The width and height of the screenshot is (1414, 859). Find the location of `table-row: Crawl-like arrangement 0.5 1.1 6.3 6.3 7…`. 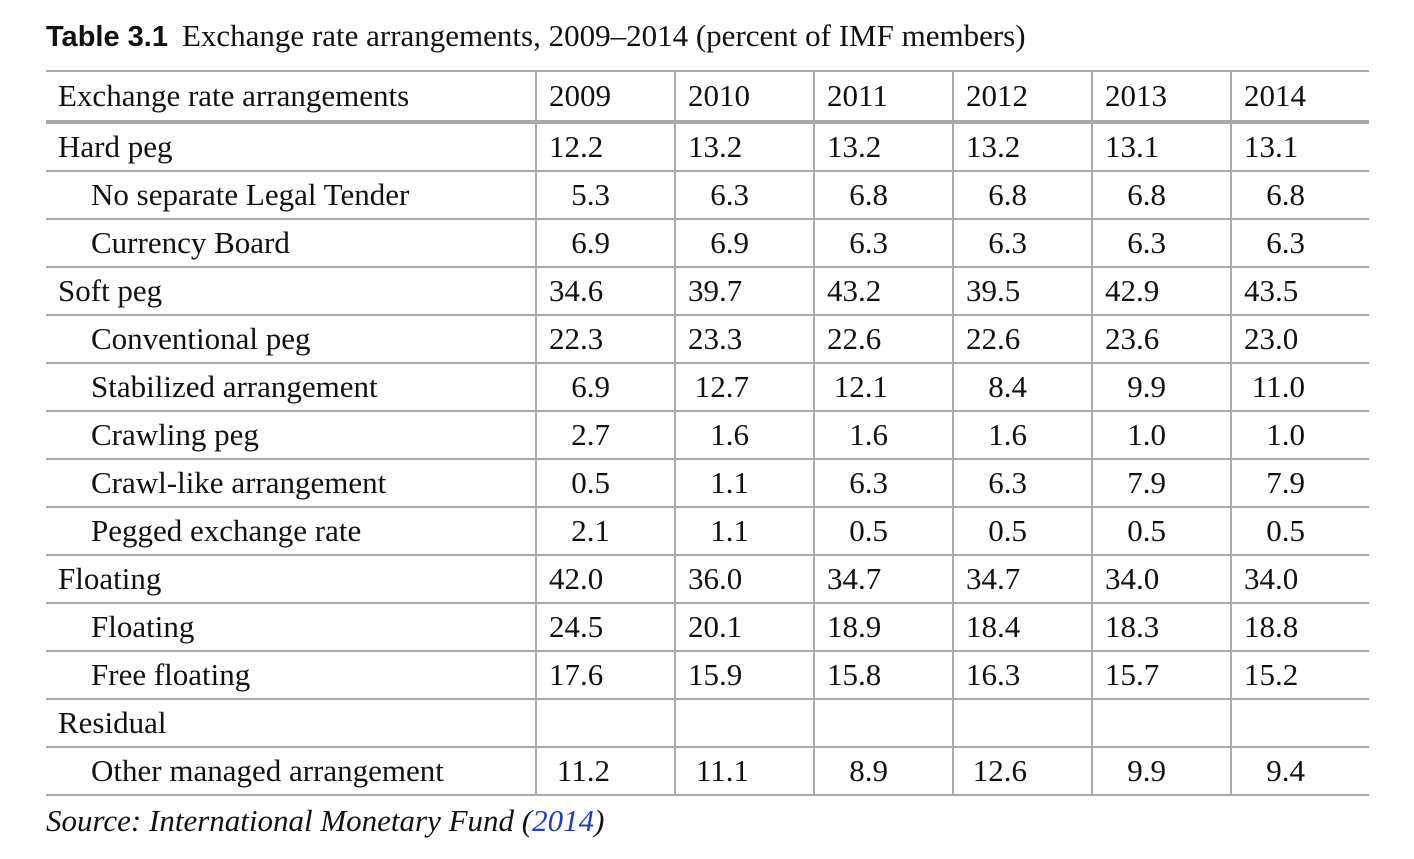

table-row: Crawl-like arrangement 0.5 1.1 6.3 6.3 7… is located at coordinates (707, 482).